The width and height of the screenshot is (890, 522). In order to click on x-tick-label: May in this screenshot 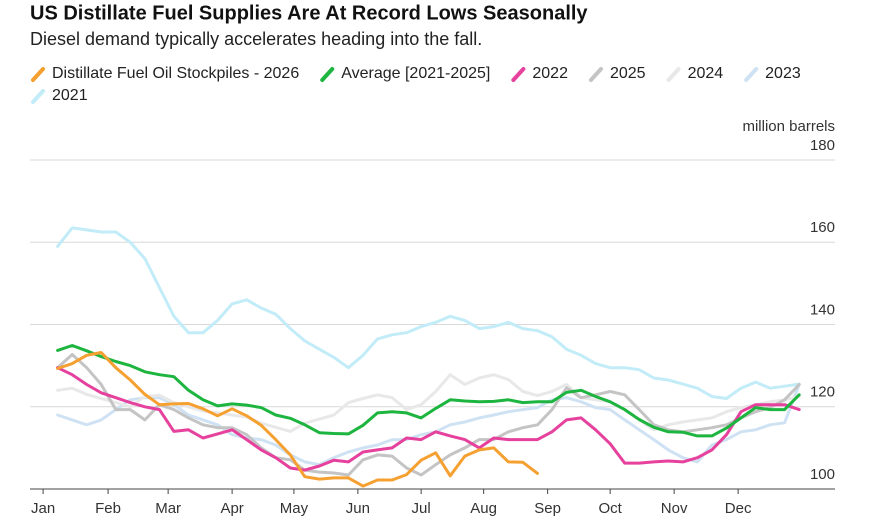, I will do `click(294, 508)`.